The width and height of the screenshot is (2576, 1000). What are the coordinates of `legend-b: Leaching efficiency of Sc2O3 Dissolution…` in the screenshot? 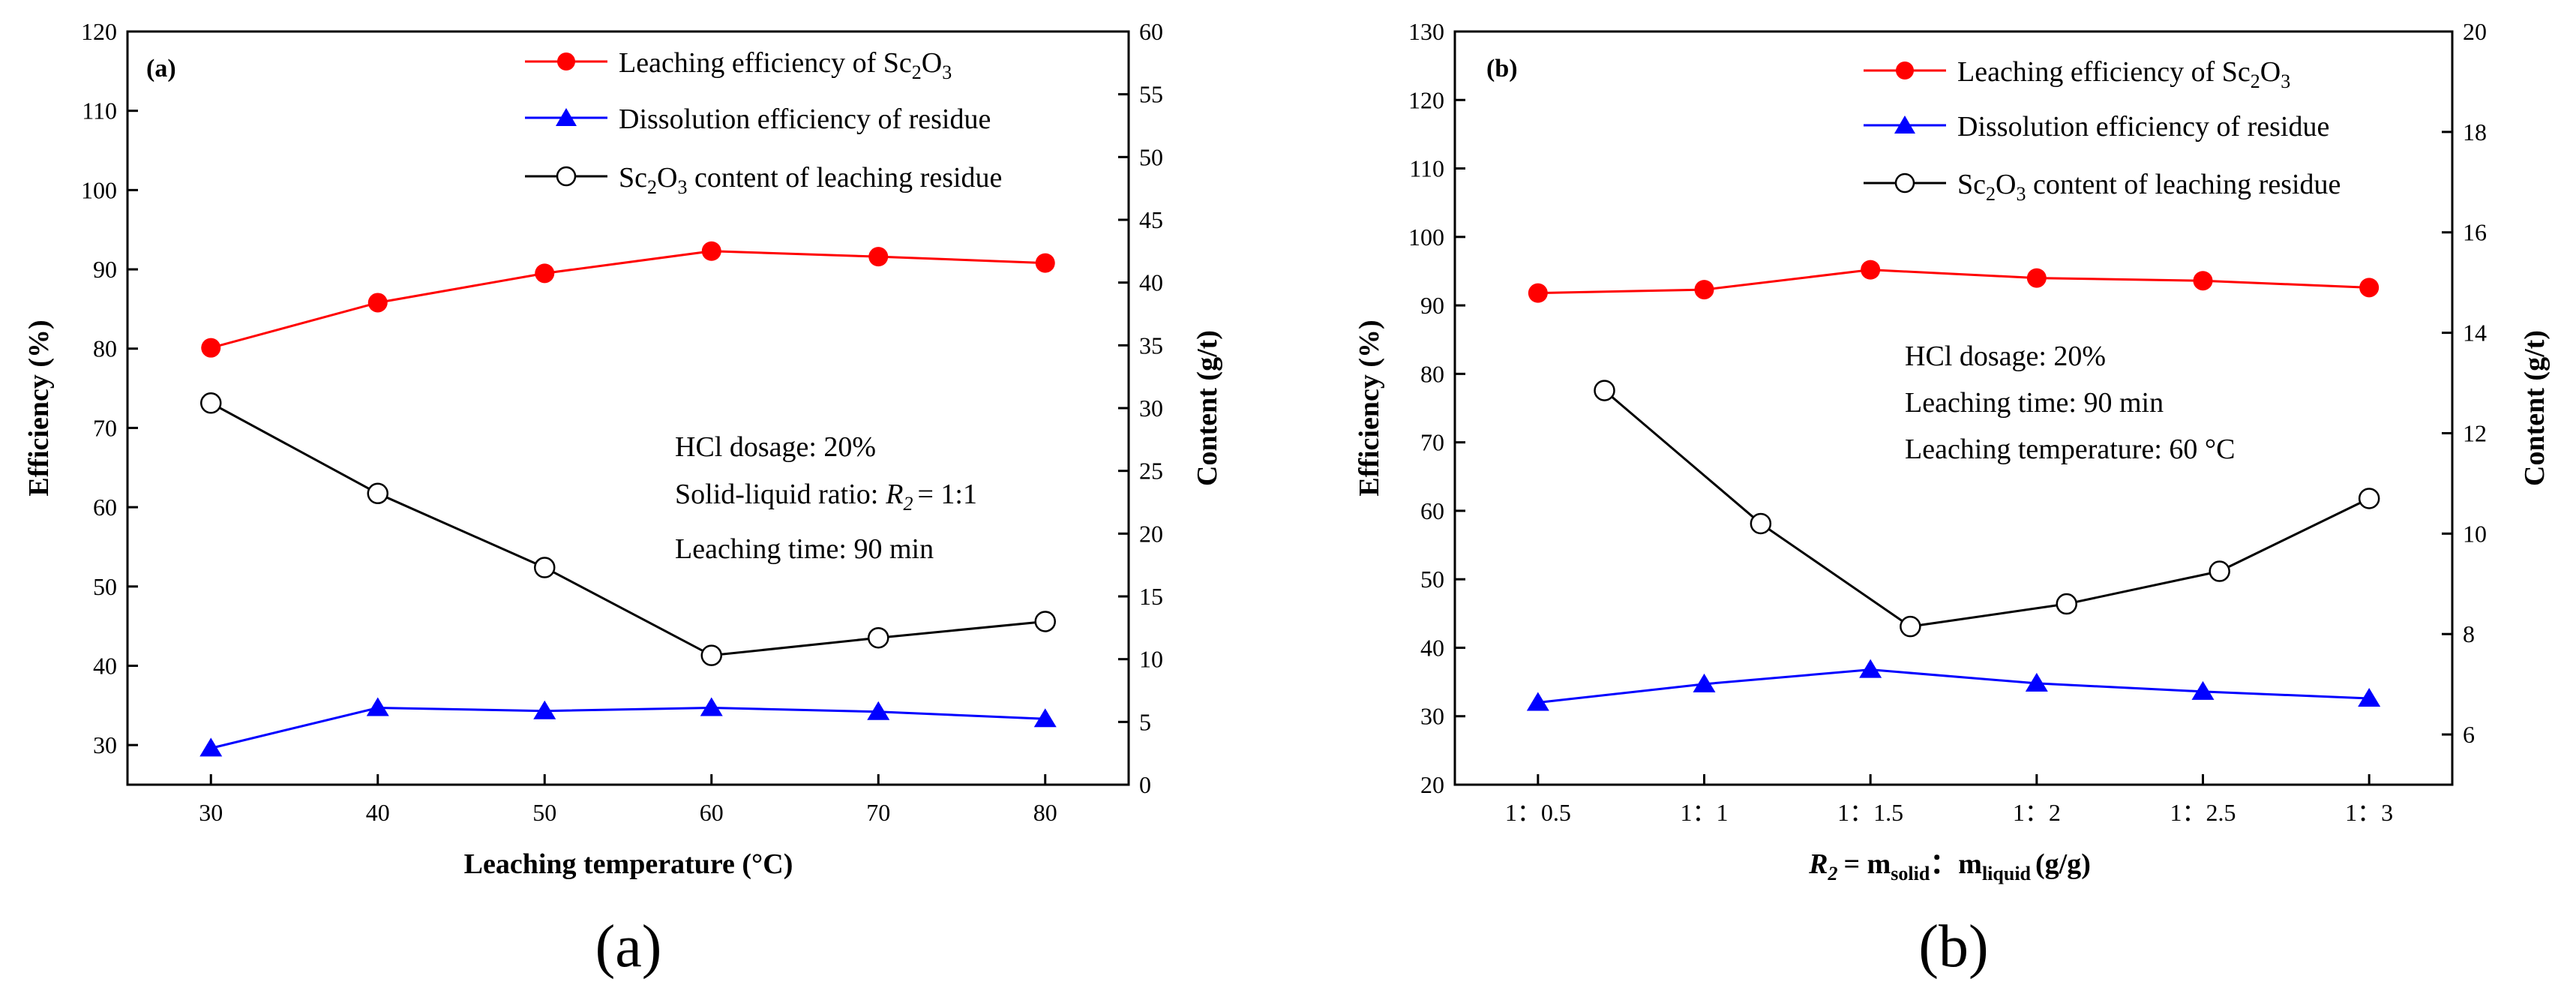 It's located at (2102, 130).